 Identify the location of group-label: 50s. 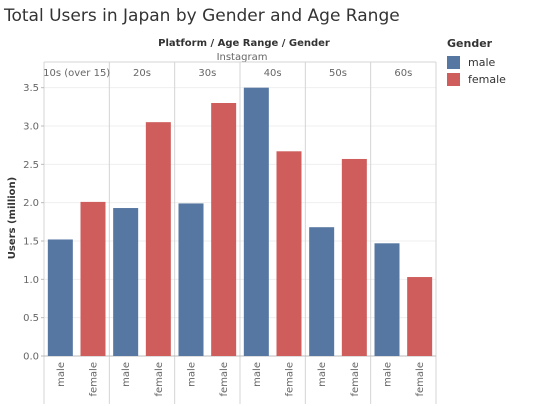
(338, 73).